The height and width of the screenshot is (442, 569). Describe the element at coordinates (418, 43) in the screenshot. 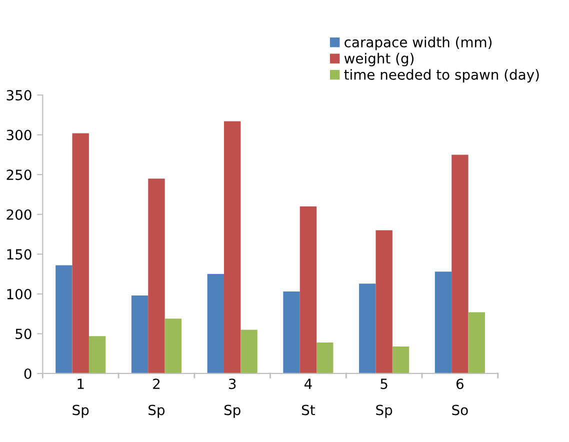

I see `legend-label: carapace width (mm)` at that location.